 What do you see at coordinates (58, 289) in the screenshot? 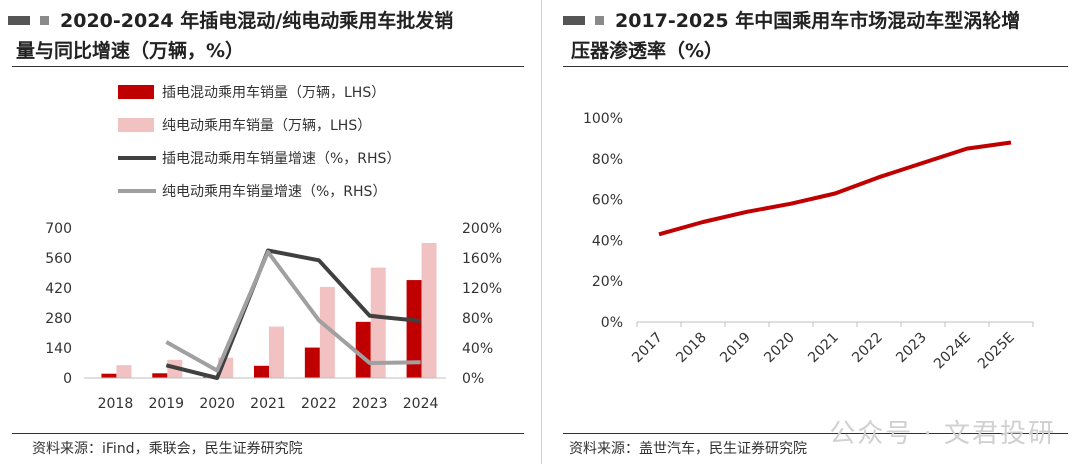
I see `y-left-tick-label: 420` at bounding box center [58, 289].